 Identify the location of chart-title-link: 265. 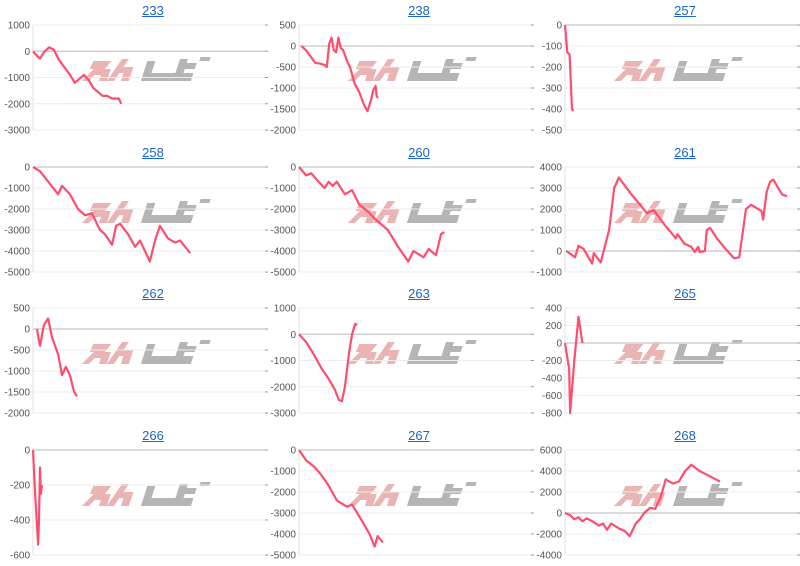
(685, 293).